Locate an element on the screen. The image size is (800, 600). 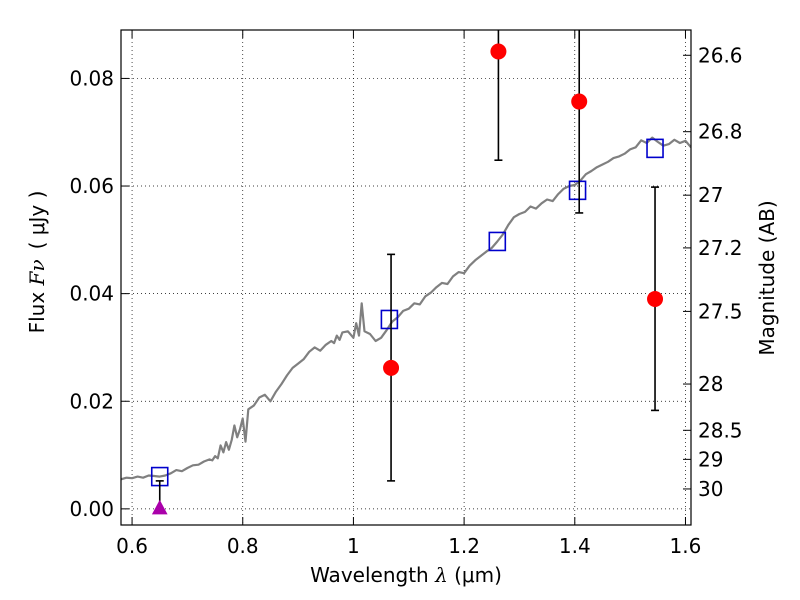
y-tick-label: 0.06 is located at coordinates (91, 186).